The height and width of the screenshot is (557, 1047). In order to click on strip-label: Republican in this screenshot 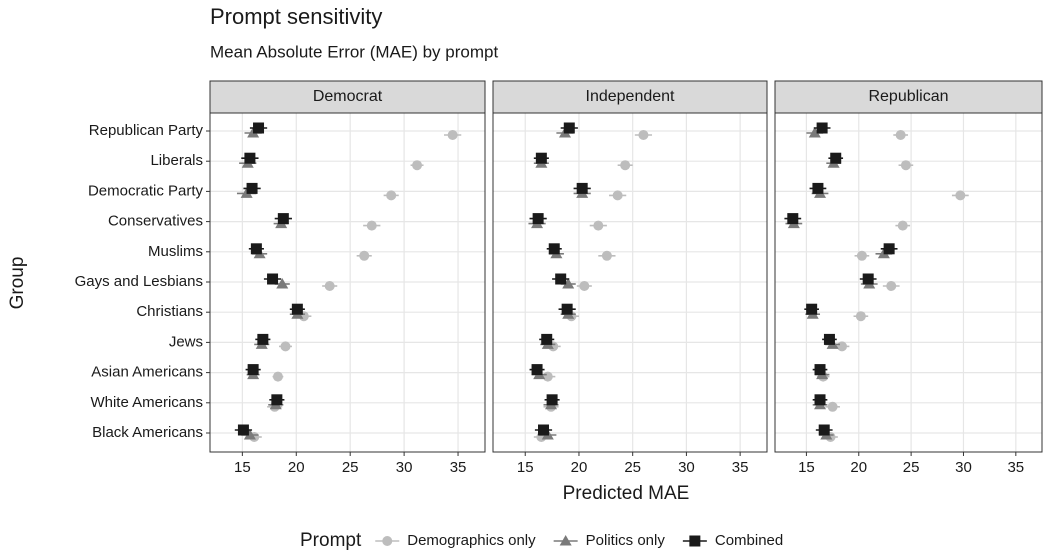, I will do `click(908, 96)`.